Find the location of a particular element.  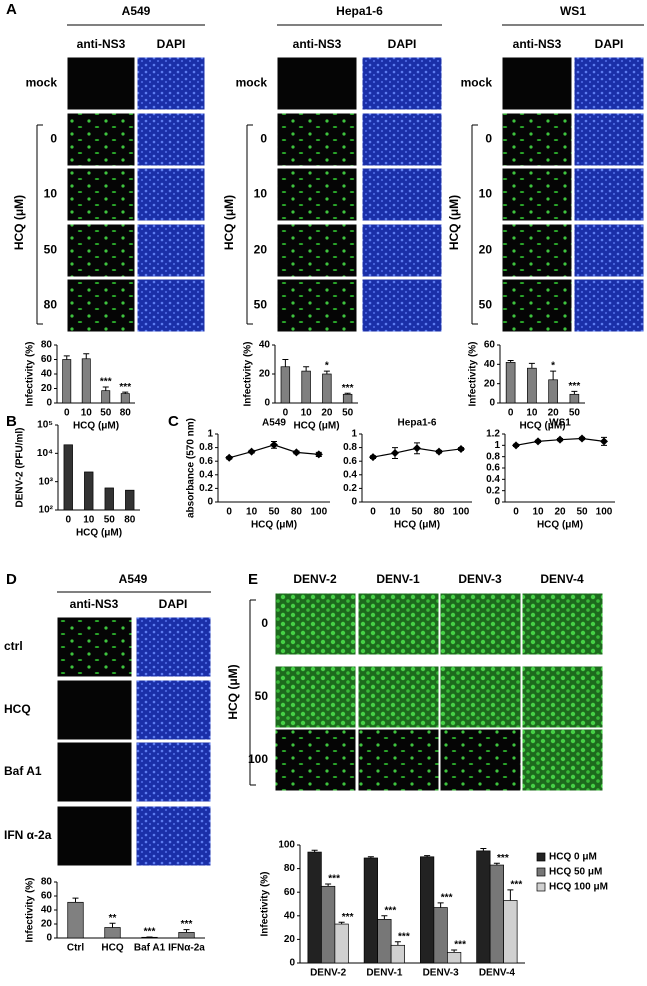

x-tick-label: Baf A1 is located at coordinates (150, 948).